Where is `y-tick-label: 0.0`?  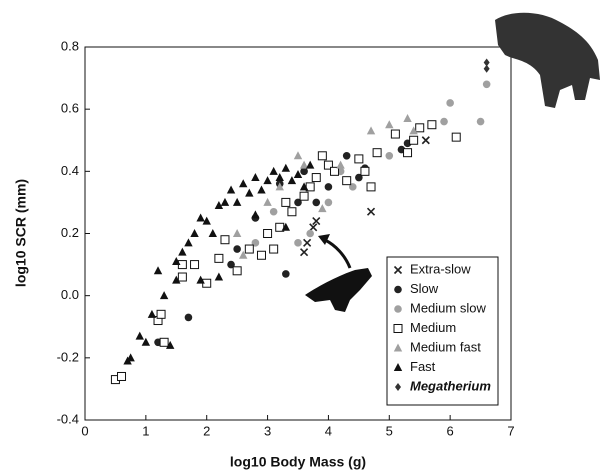 y-tick-label: 0.0 is located at coordinates (70, 294).